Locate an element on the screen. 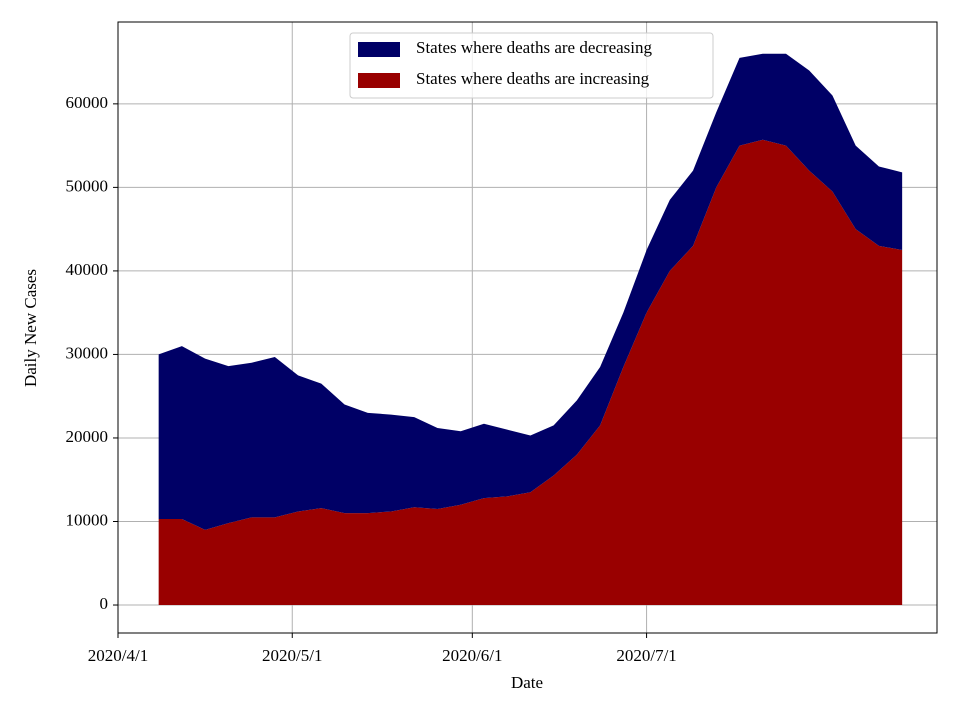 The width and height of the screenshot is (960, 725). y-tick-label: 20000 is located at coordinates (87, 436).